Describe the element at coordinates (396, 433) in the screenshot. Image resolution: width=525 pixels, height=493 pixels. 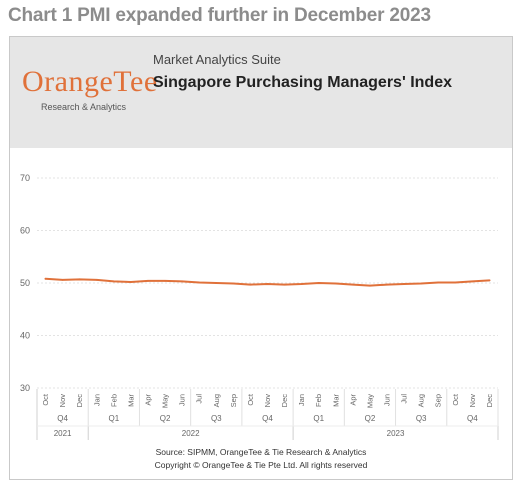
I see `year-label: 2023` at that location.